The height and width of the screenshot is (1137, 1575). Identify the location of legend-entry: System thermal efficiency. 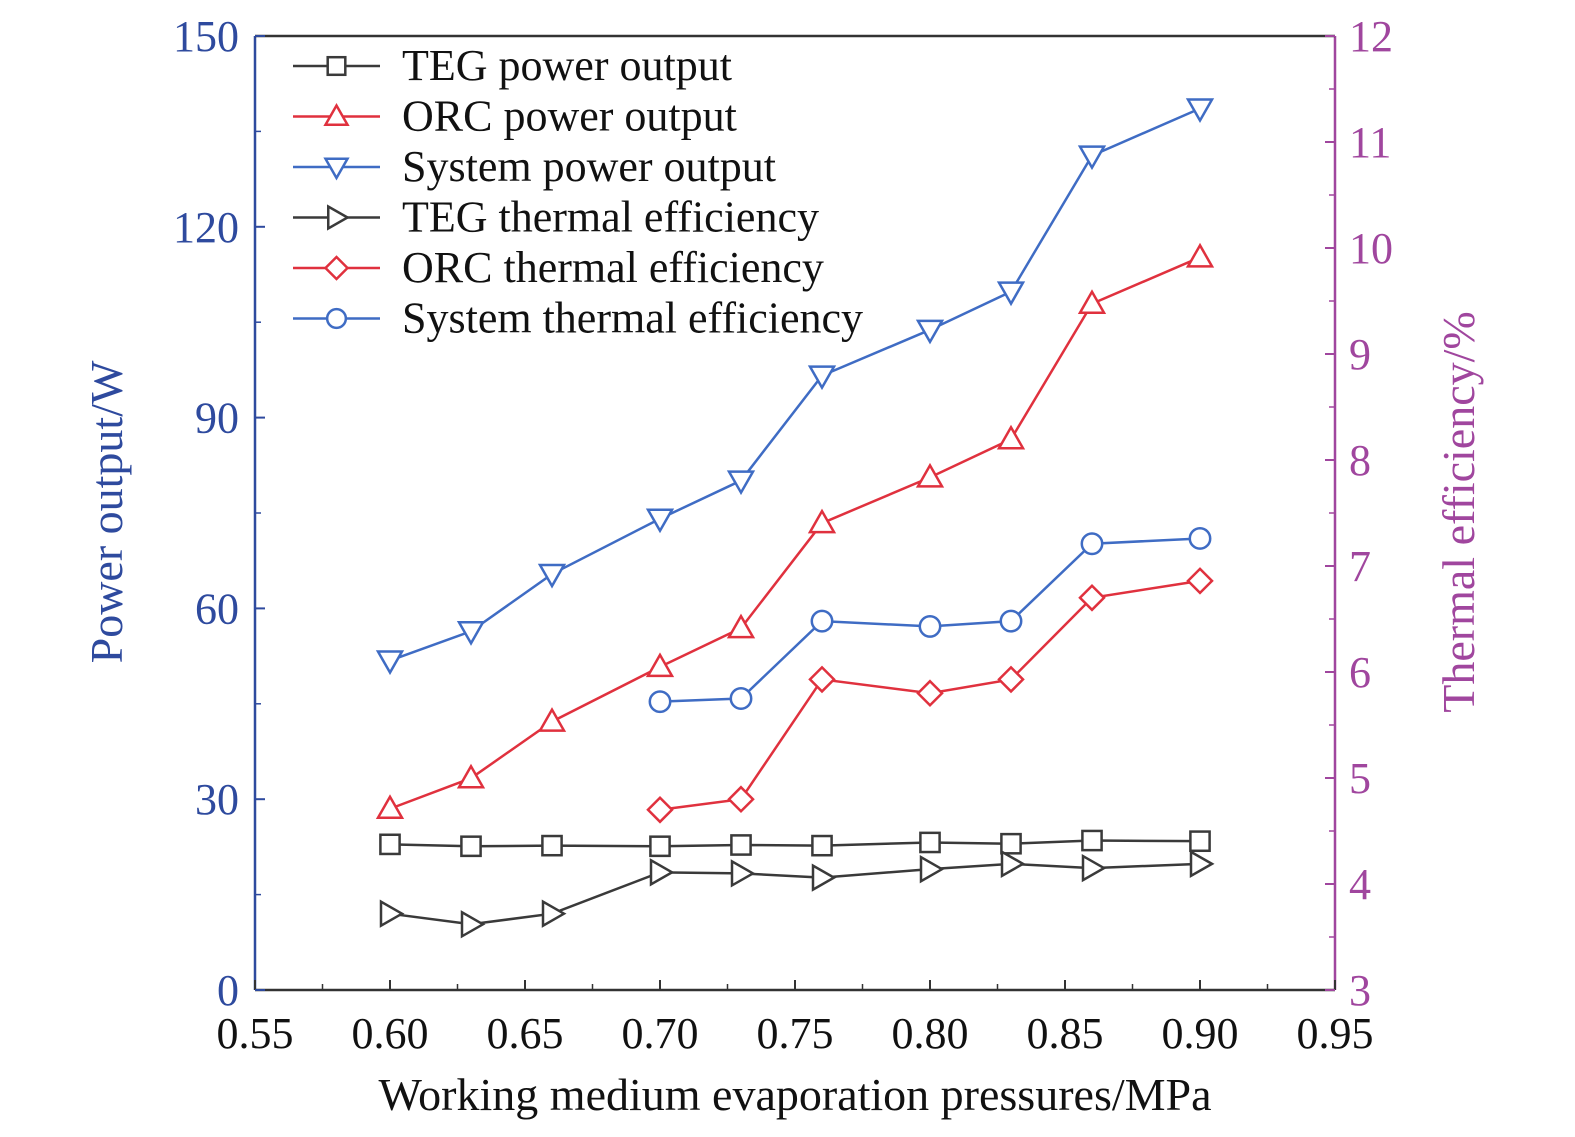
(578, 318).